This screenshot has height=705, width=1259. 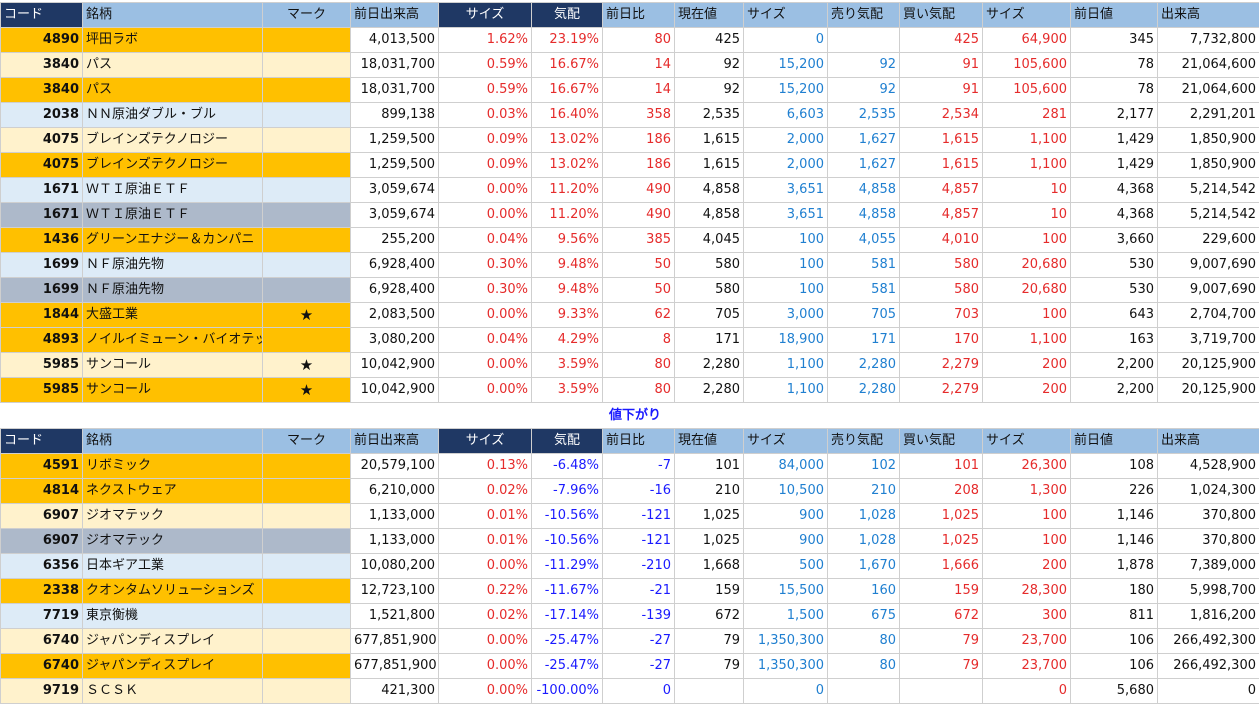 What do you see at coordinates (785, 315) in the screenshot?
I see `ask-size-cell: 3,000` at bounding box center [785, 315].